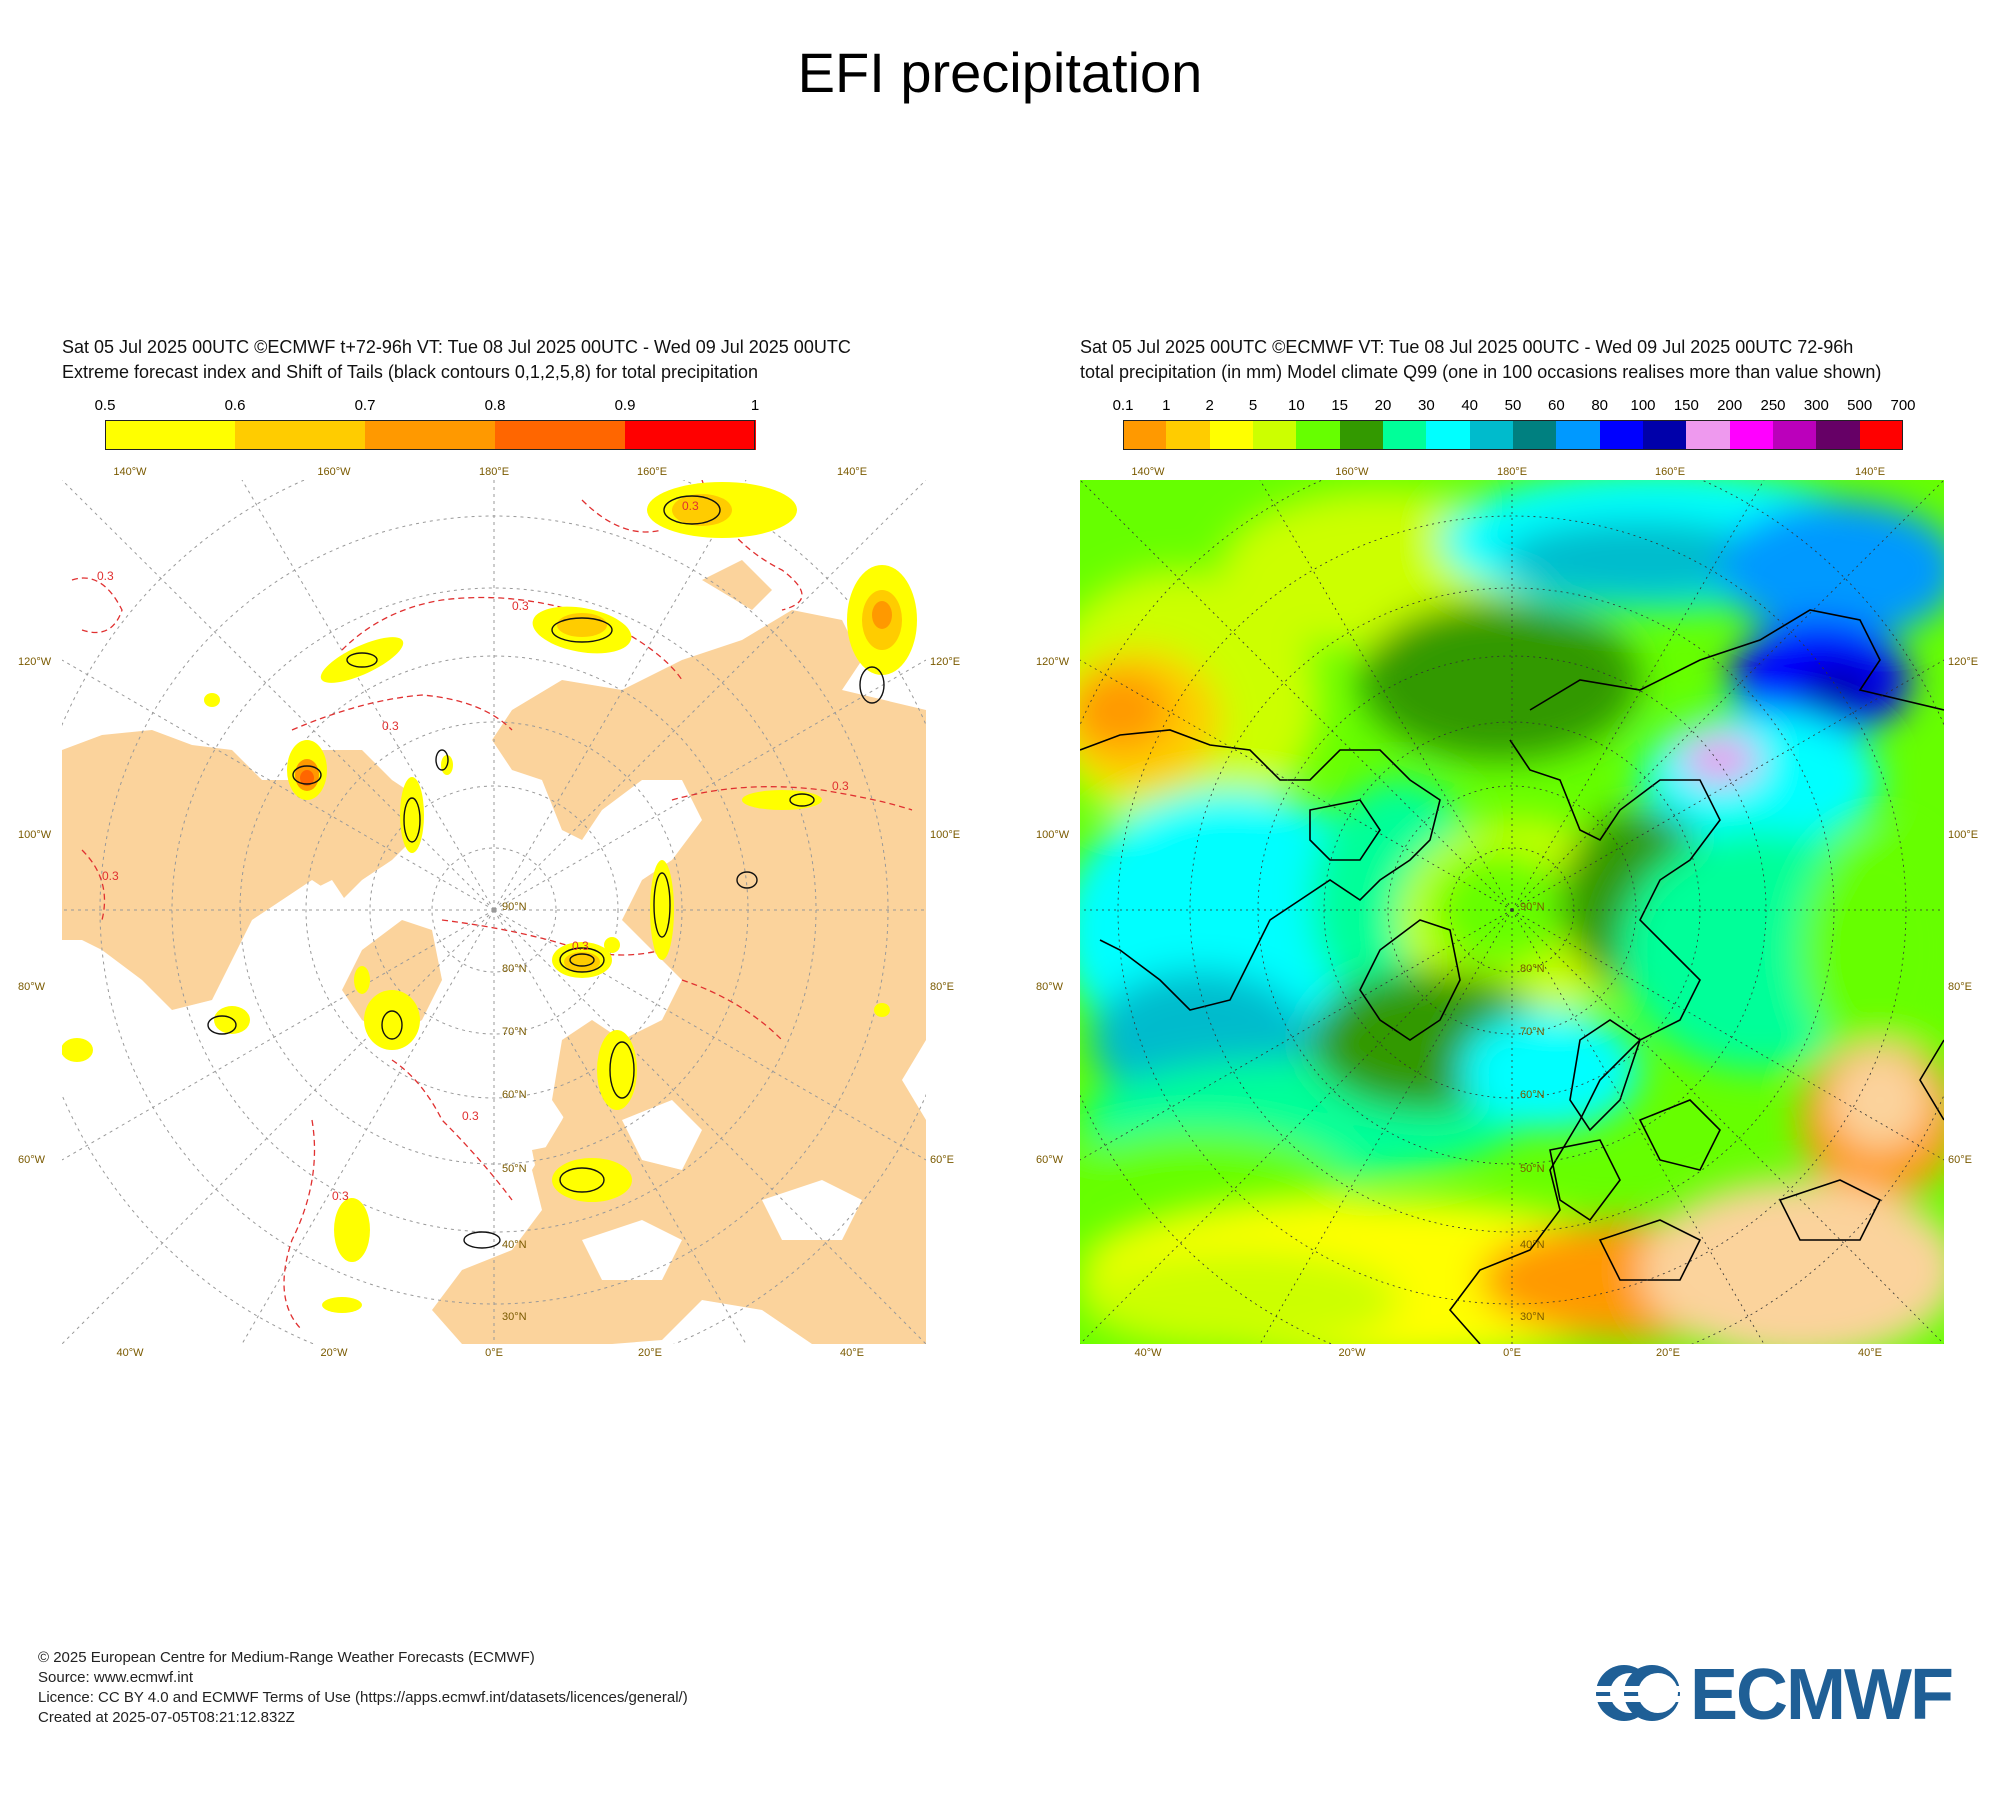 This screenshot has height=1800, width=2000. What do you see at coordinates (1643, 405) in the screenshot?
I see `q99-colorbar-tick: 100` at bounding box center [1643, 405].